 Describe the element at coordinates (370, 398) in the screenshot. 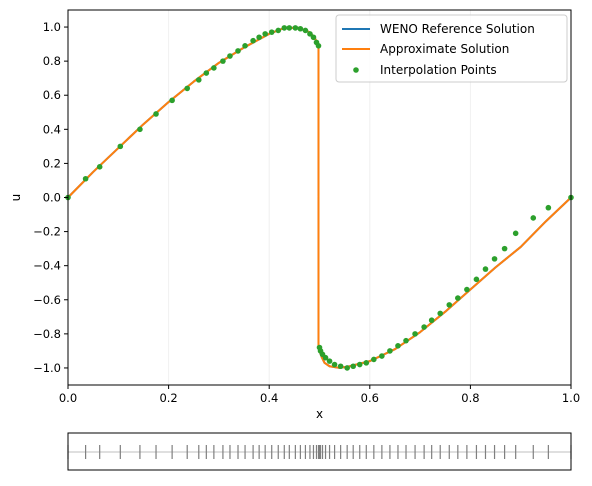

I see `x-tick-label: 0.6` at that location.